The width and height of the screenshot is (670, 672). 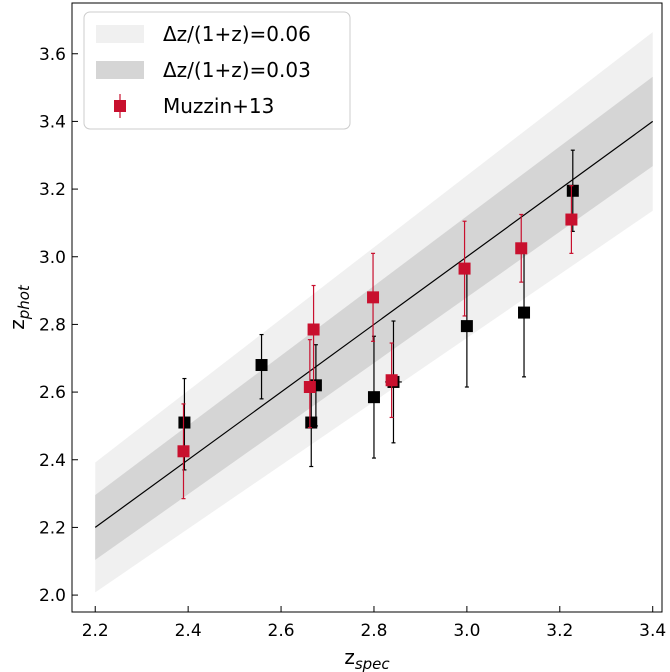 I want to click on y-tick-label: 2.8, so click(x=52, y=325).